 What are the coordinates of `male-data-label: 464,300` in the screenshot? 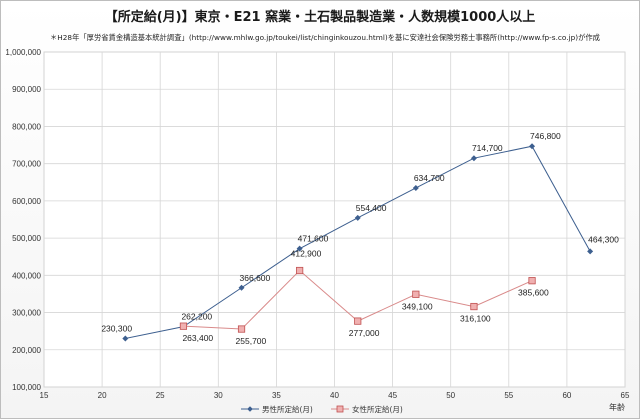 It's located at (603, 239).